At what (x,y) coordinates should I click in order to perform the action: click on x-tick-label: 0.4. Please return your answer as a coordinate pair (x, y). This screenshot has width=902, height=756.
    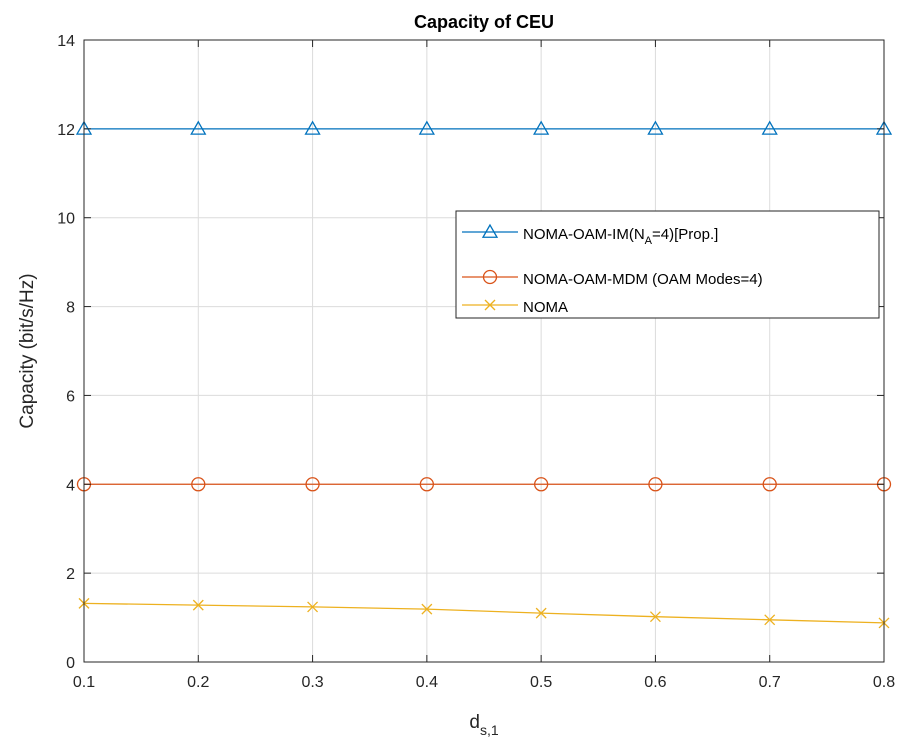
    Looking at the image, I should click on (427, 682).